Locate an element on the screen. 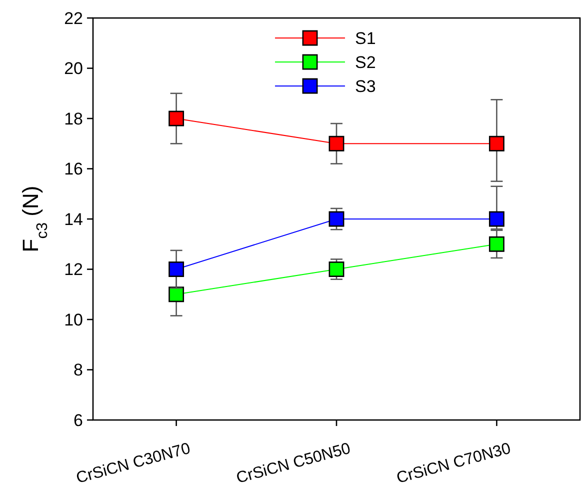 The height and width of the screenshot is (494, 587). y-tick-label: 12 is located at coordinates (73, 270).